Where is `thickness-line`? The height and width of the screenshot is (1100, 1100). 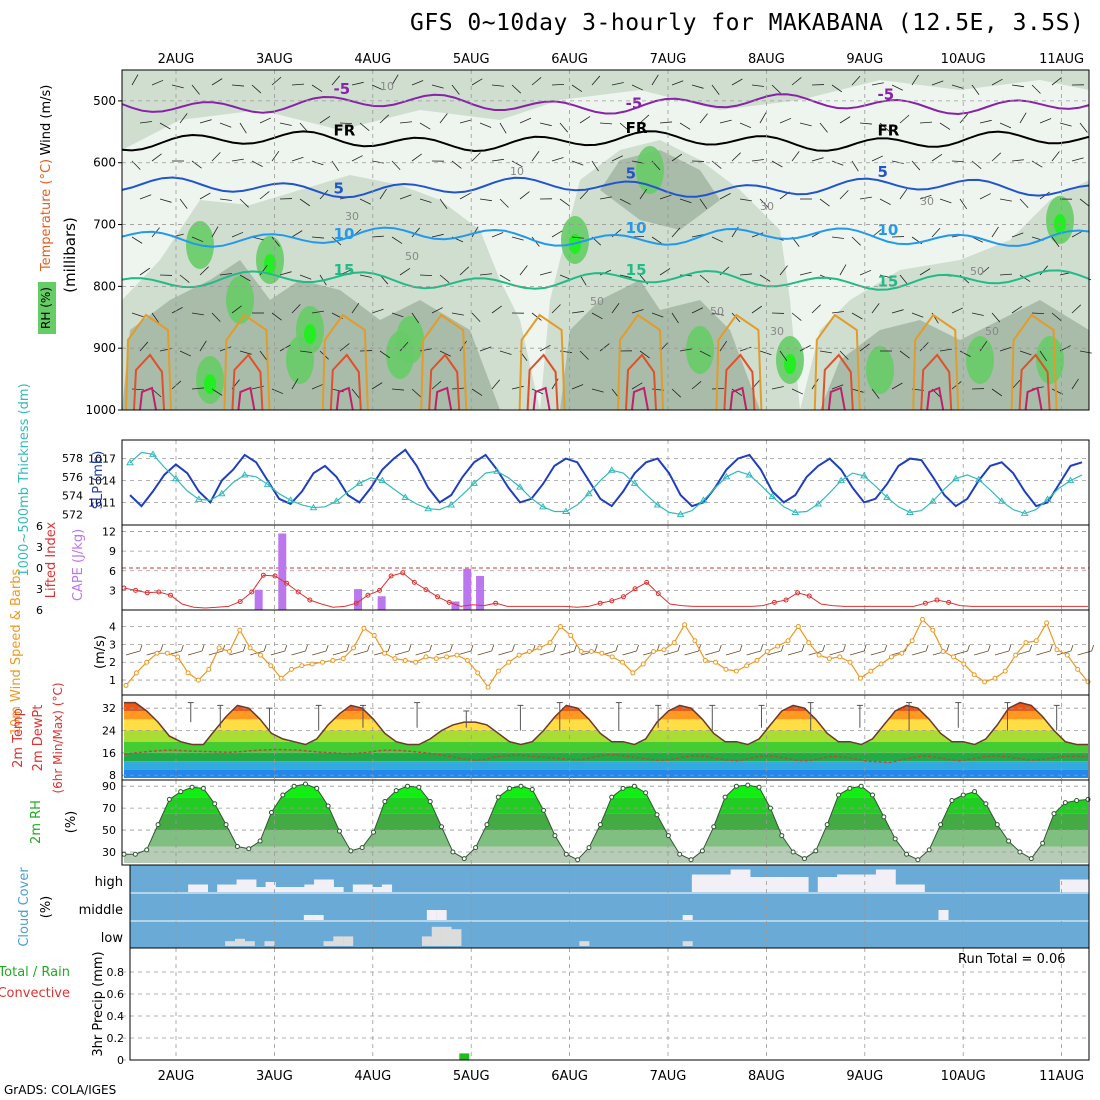 thickness-line is located at coordinates (606, 483).